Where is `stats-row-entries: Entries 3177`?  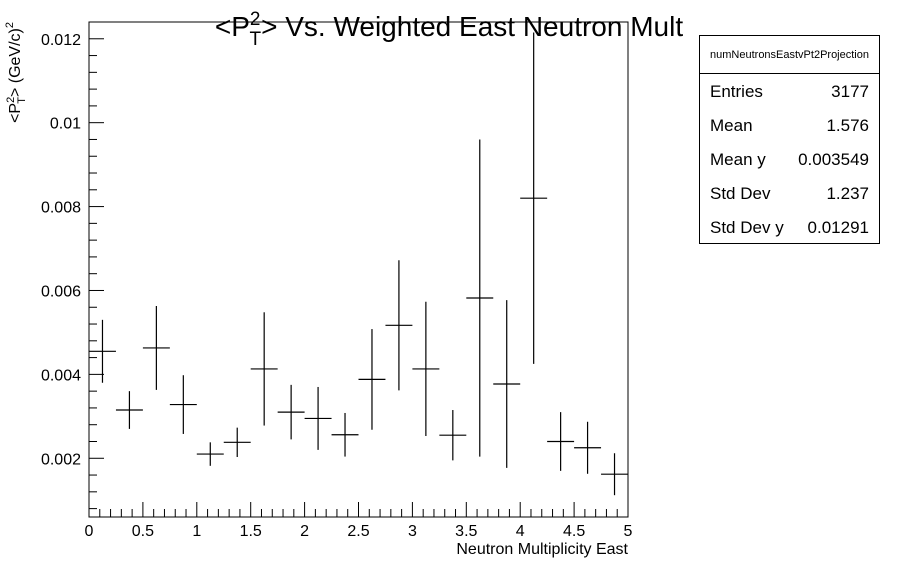
stats-row-entries: Entries 3177 is located at coordinates (789, 91).